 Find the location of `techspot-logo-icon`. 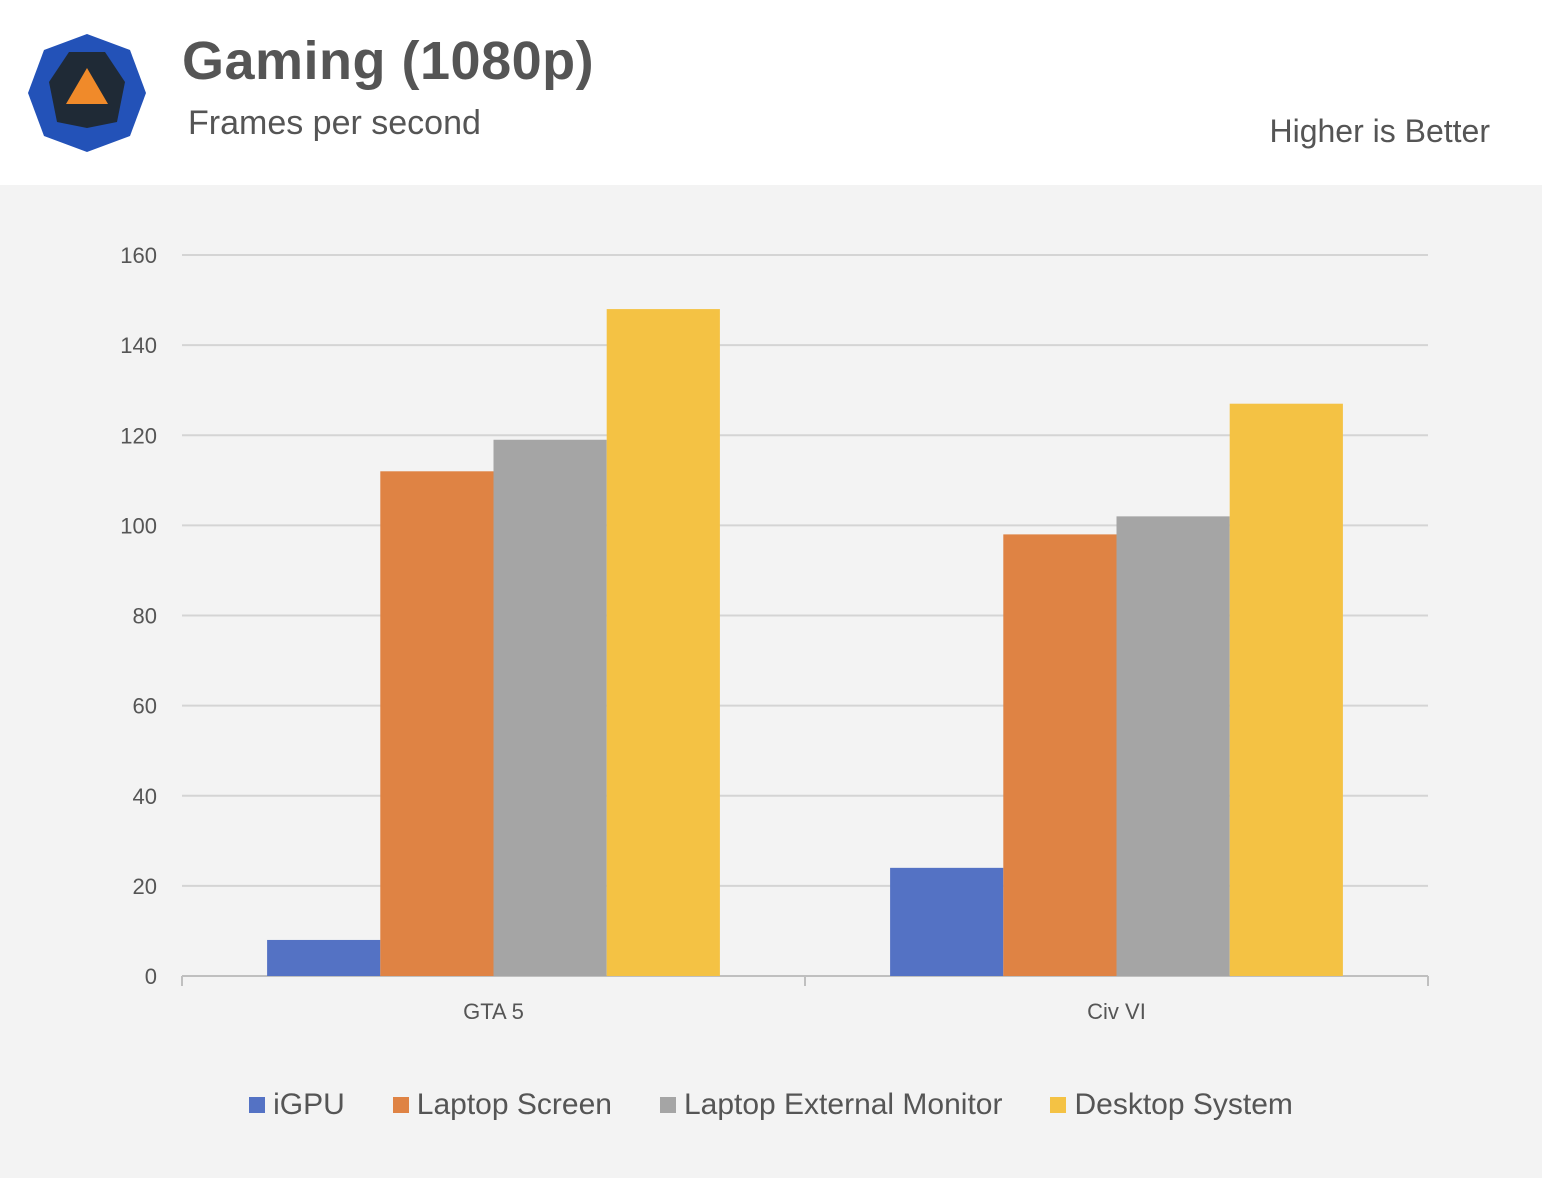

techspot-logo-icon is located at coordinates (87, 93).